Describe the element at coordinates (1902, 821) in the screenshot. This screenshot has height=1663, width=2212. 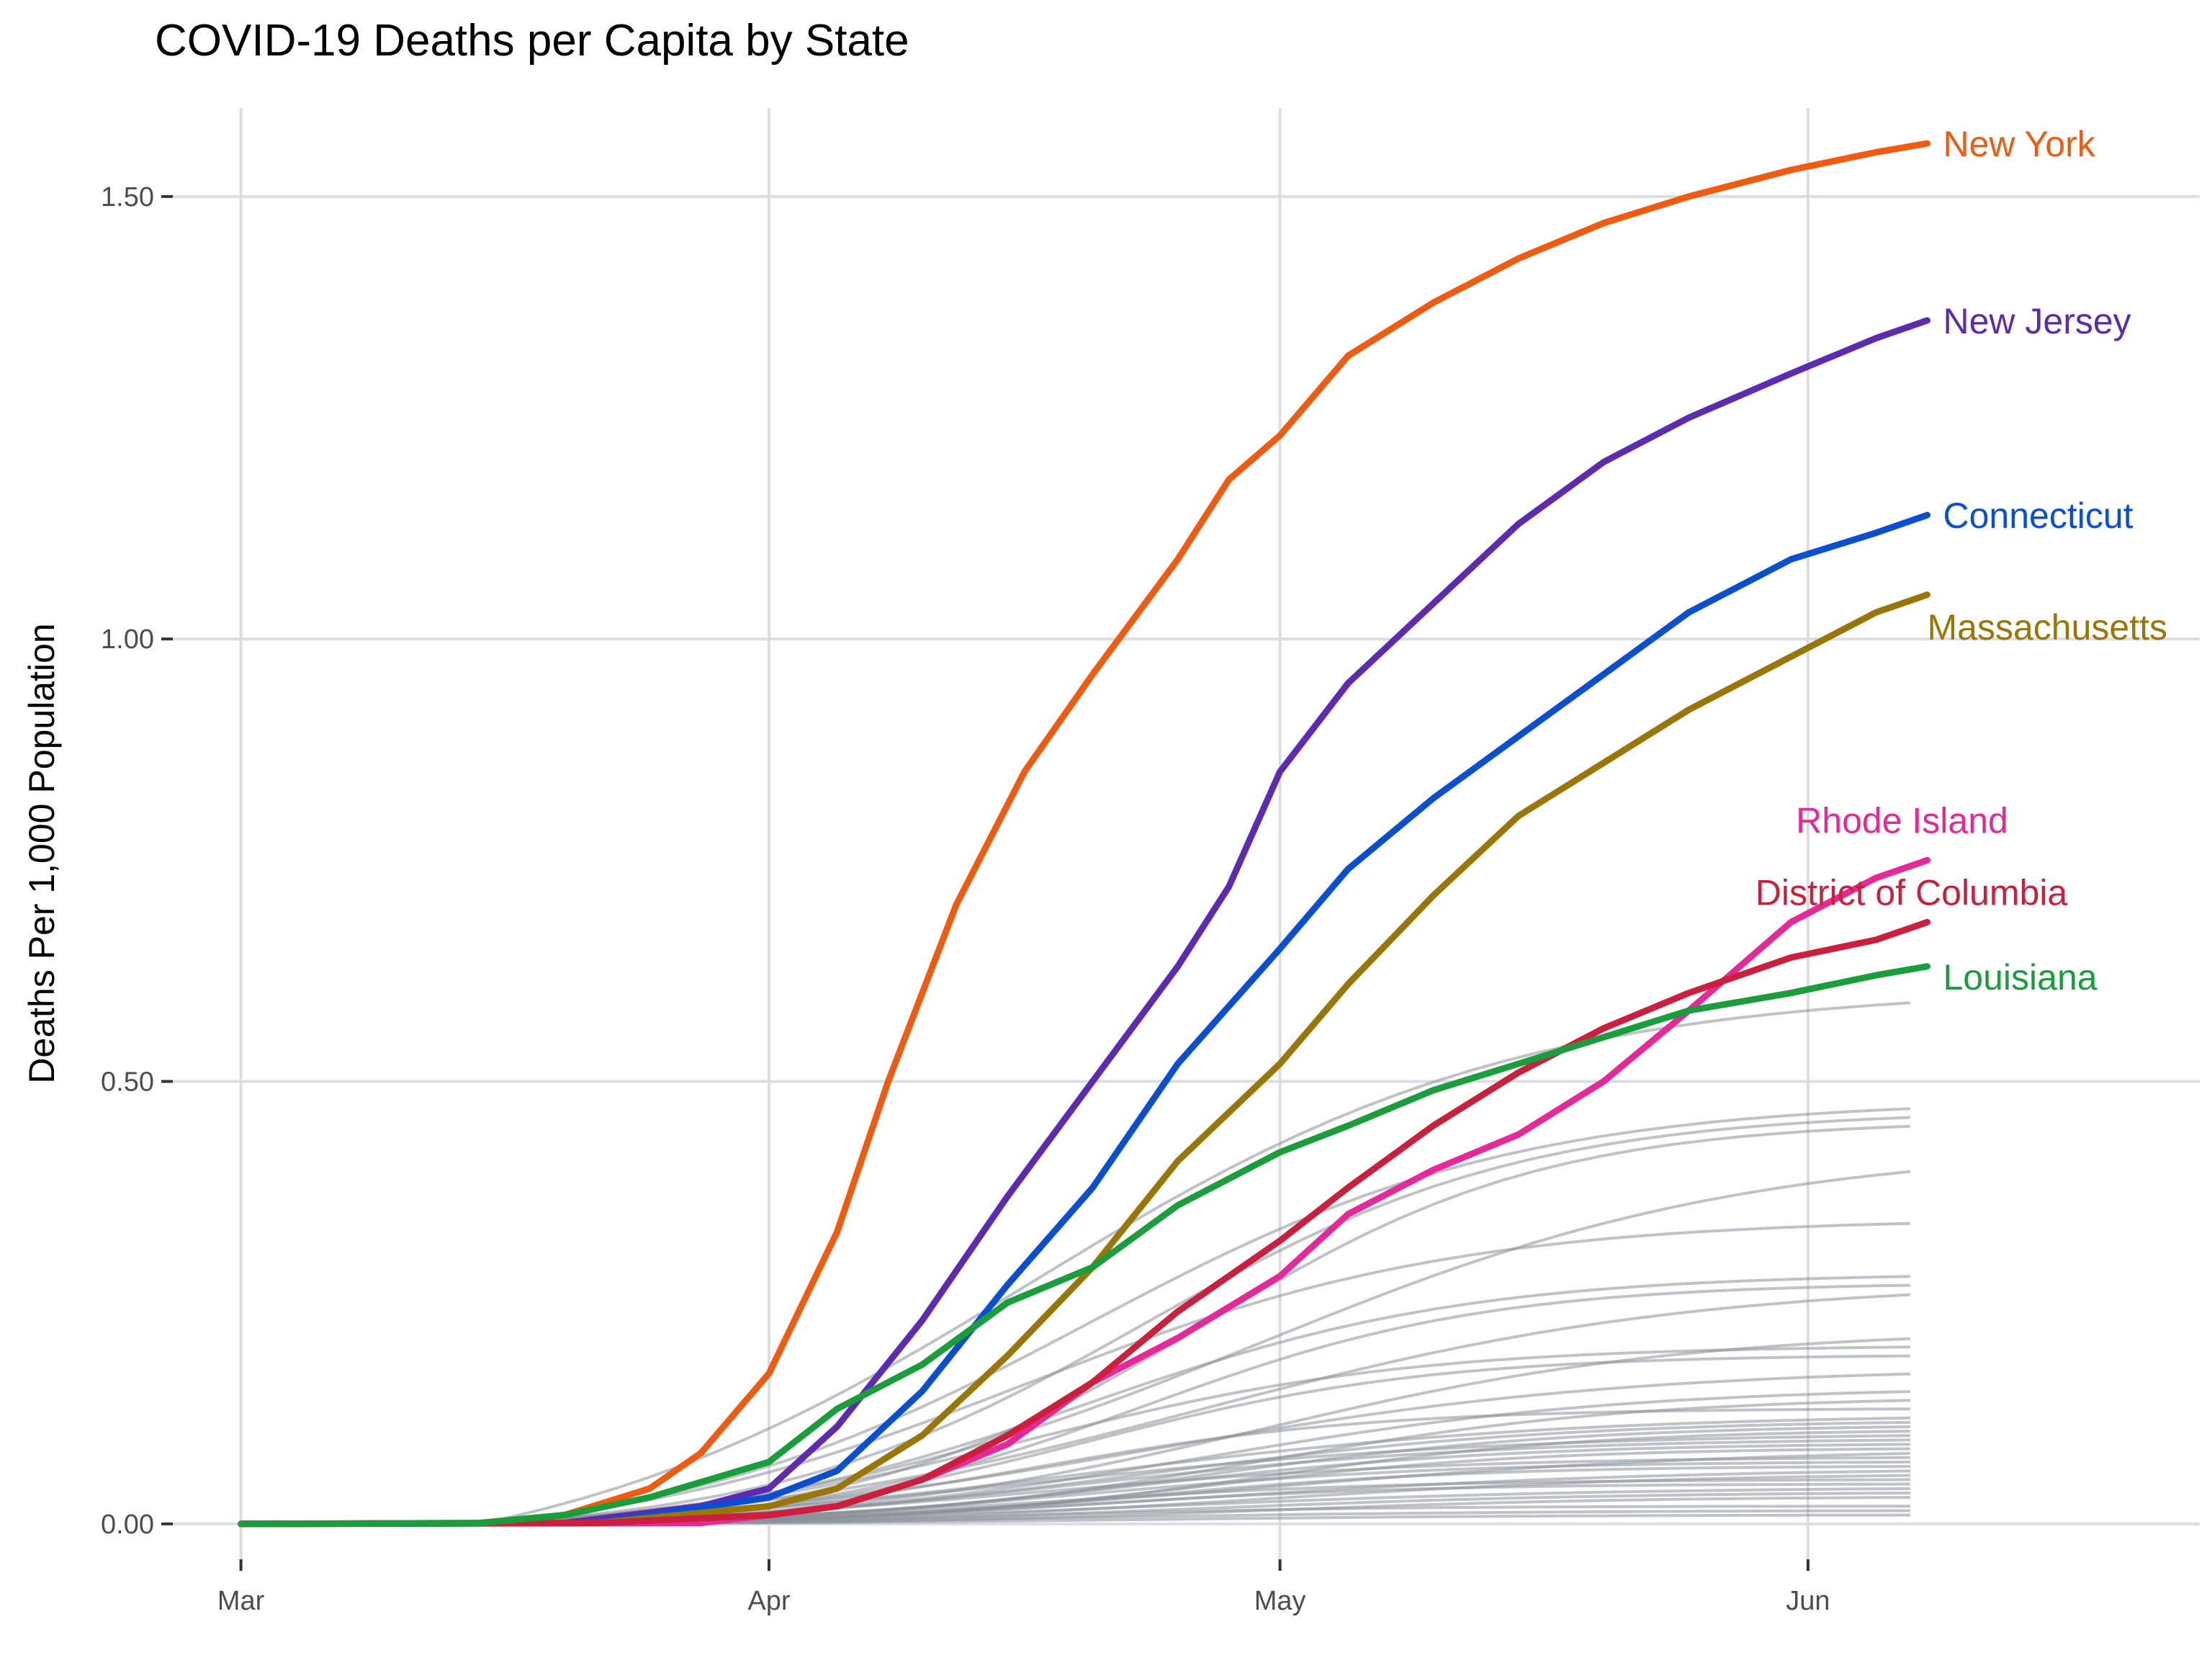
I see `series-label-rhode-island: Rhode Island` at that location.